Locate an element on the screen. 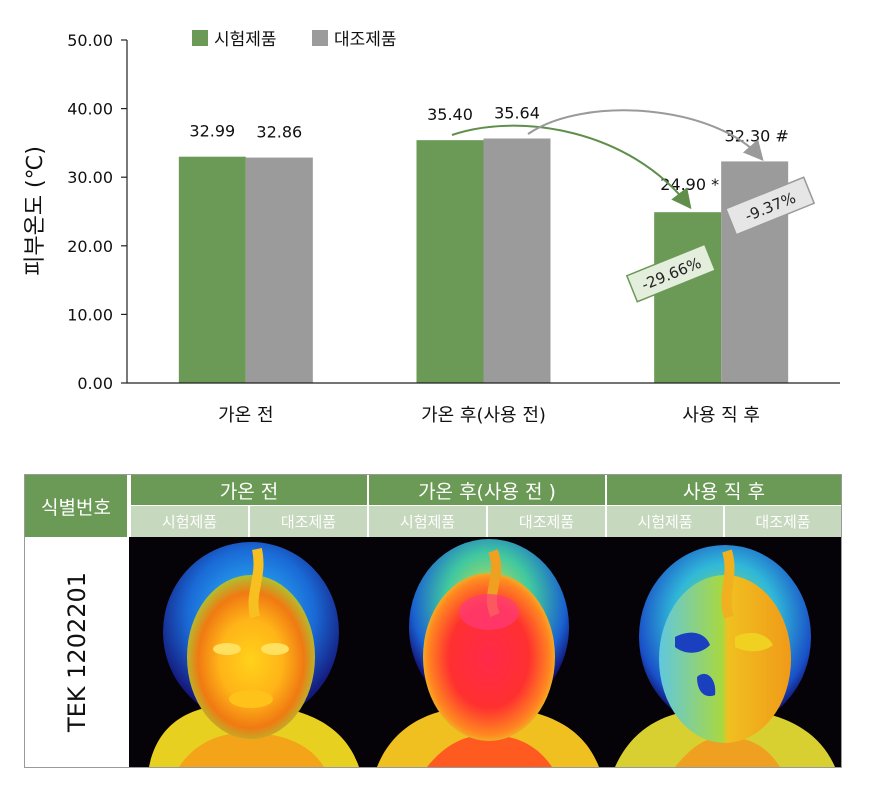 The image size is (872, 806). thermal-image-before is located at coordinates (248, 652).